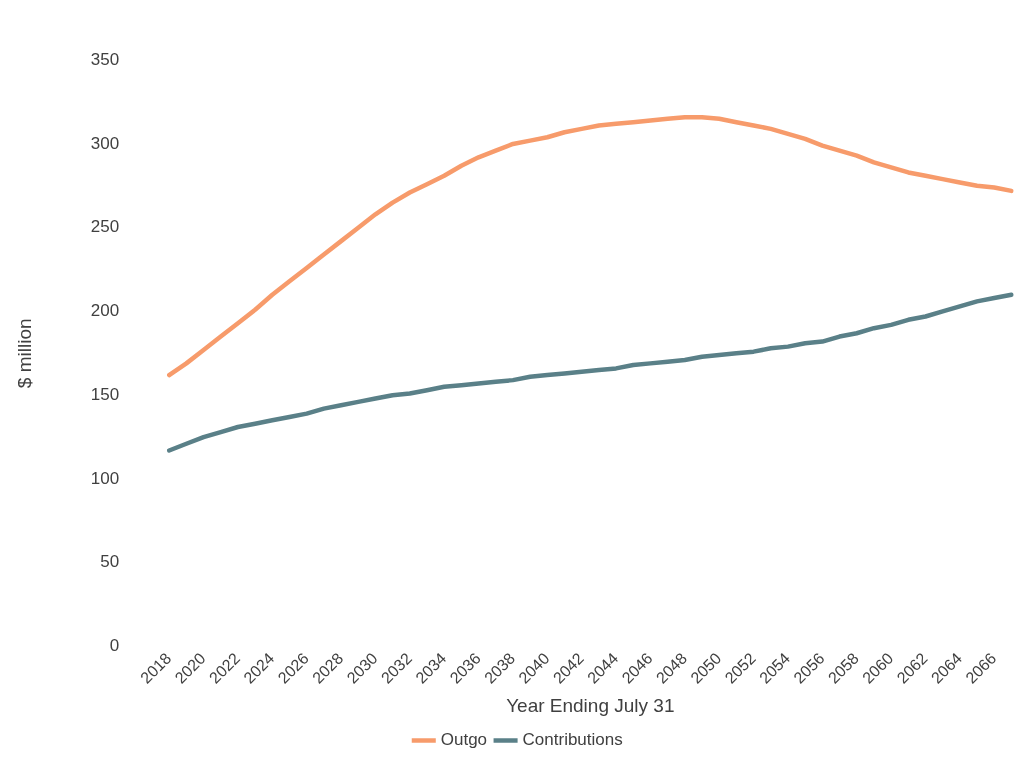  What do you see at coordinates (105, 227) in the screenshot?
I see `y-tick-label: 250` at bounding box center [105, 227].